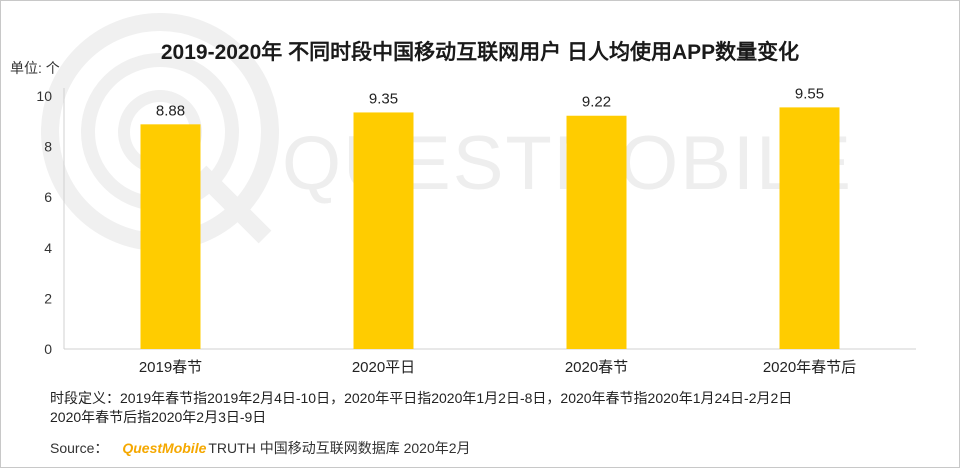 This screenshot has height=468, width=960. What do you see at coordinates (170, 367) in the screenshot?
I see `x-category-label: 2019春节` at bounding box center [170, 367].